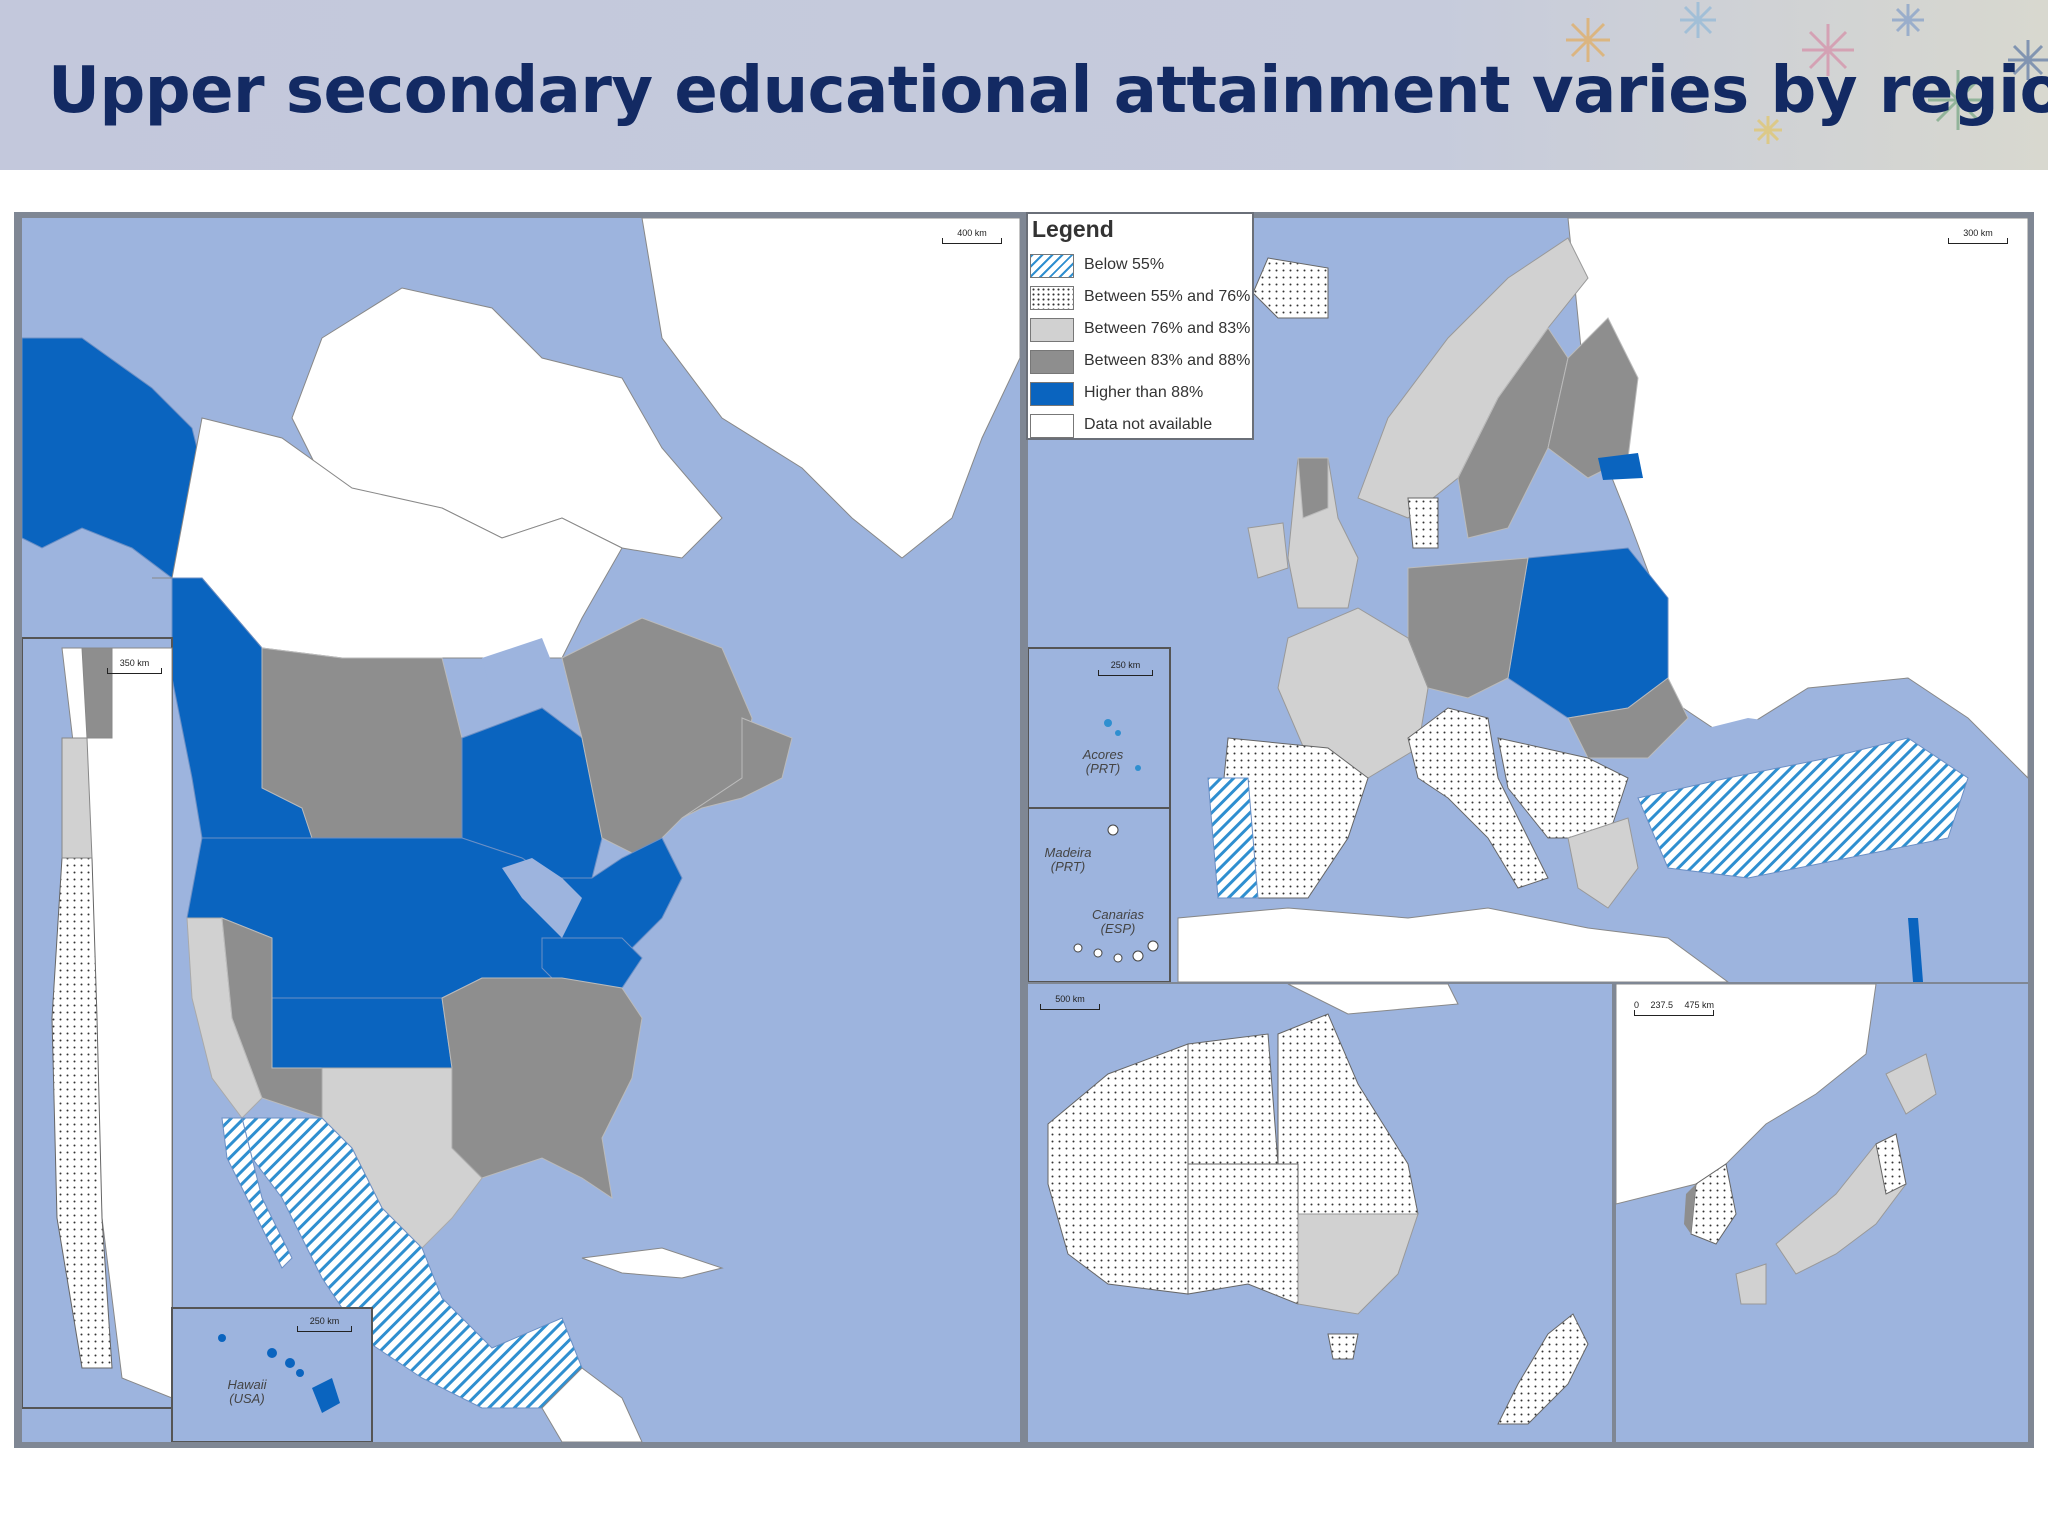  Describe the element at coordinates (257, 1193) in the screenshot. I see `baja-region` at that location.